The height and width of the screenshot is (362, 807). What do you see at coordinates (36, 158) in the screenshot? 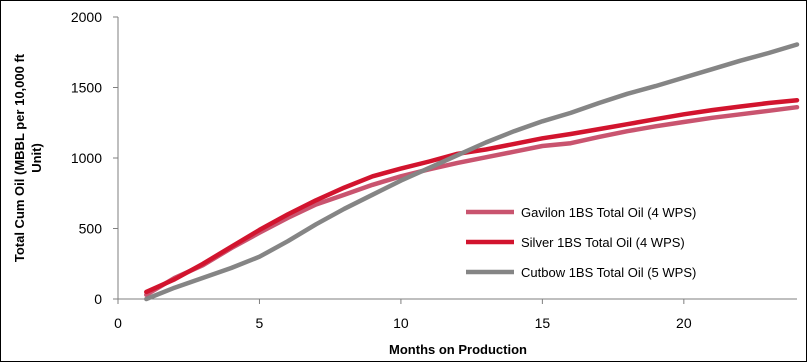
I see `y-axis-title-line2: Unit)` at bounding box center [36, 158].